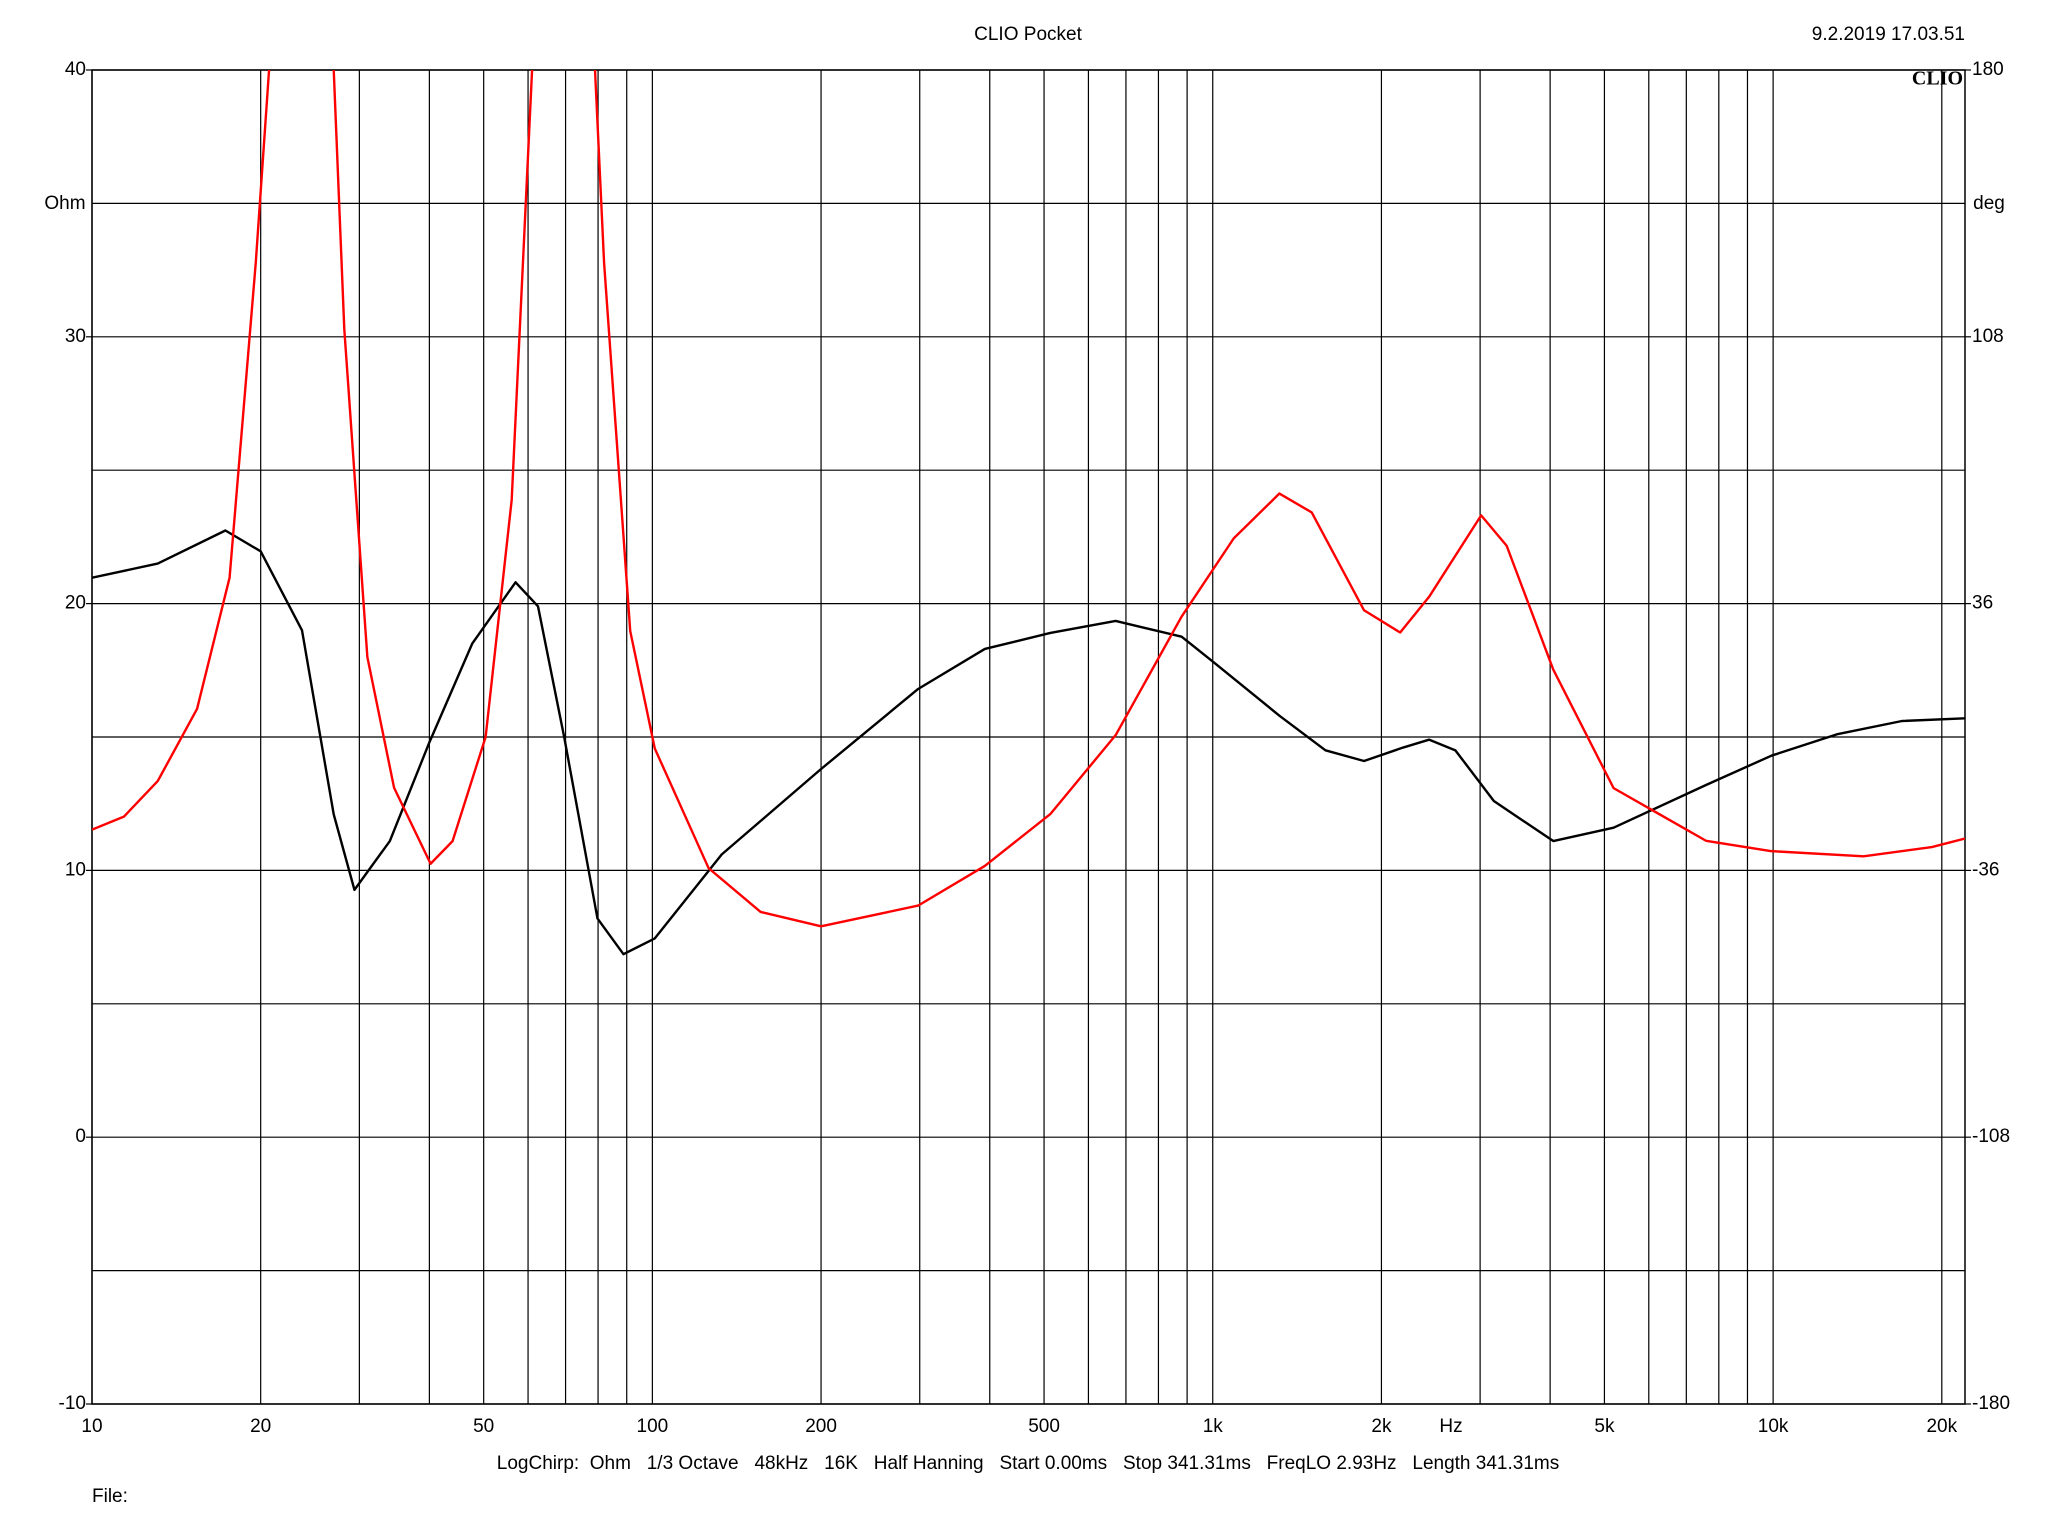 Image resolution: width=2048 pixels, height=1536 pixels. Describe the element at coordinates (91, 1426) in the screenshot. I see `x-tick-label: 10` at that location.